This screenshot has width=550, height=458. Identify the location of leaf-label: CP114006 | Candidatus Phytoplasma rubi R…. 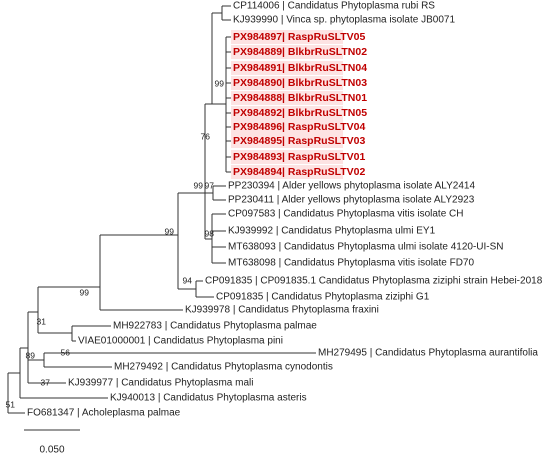
(334, 6).